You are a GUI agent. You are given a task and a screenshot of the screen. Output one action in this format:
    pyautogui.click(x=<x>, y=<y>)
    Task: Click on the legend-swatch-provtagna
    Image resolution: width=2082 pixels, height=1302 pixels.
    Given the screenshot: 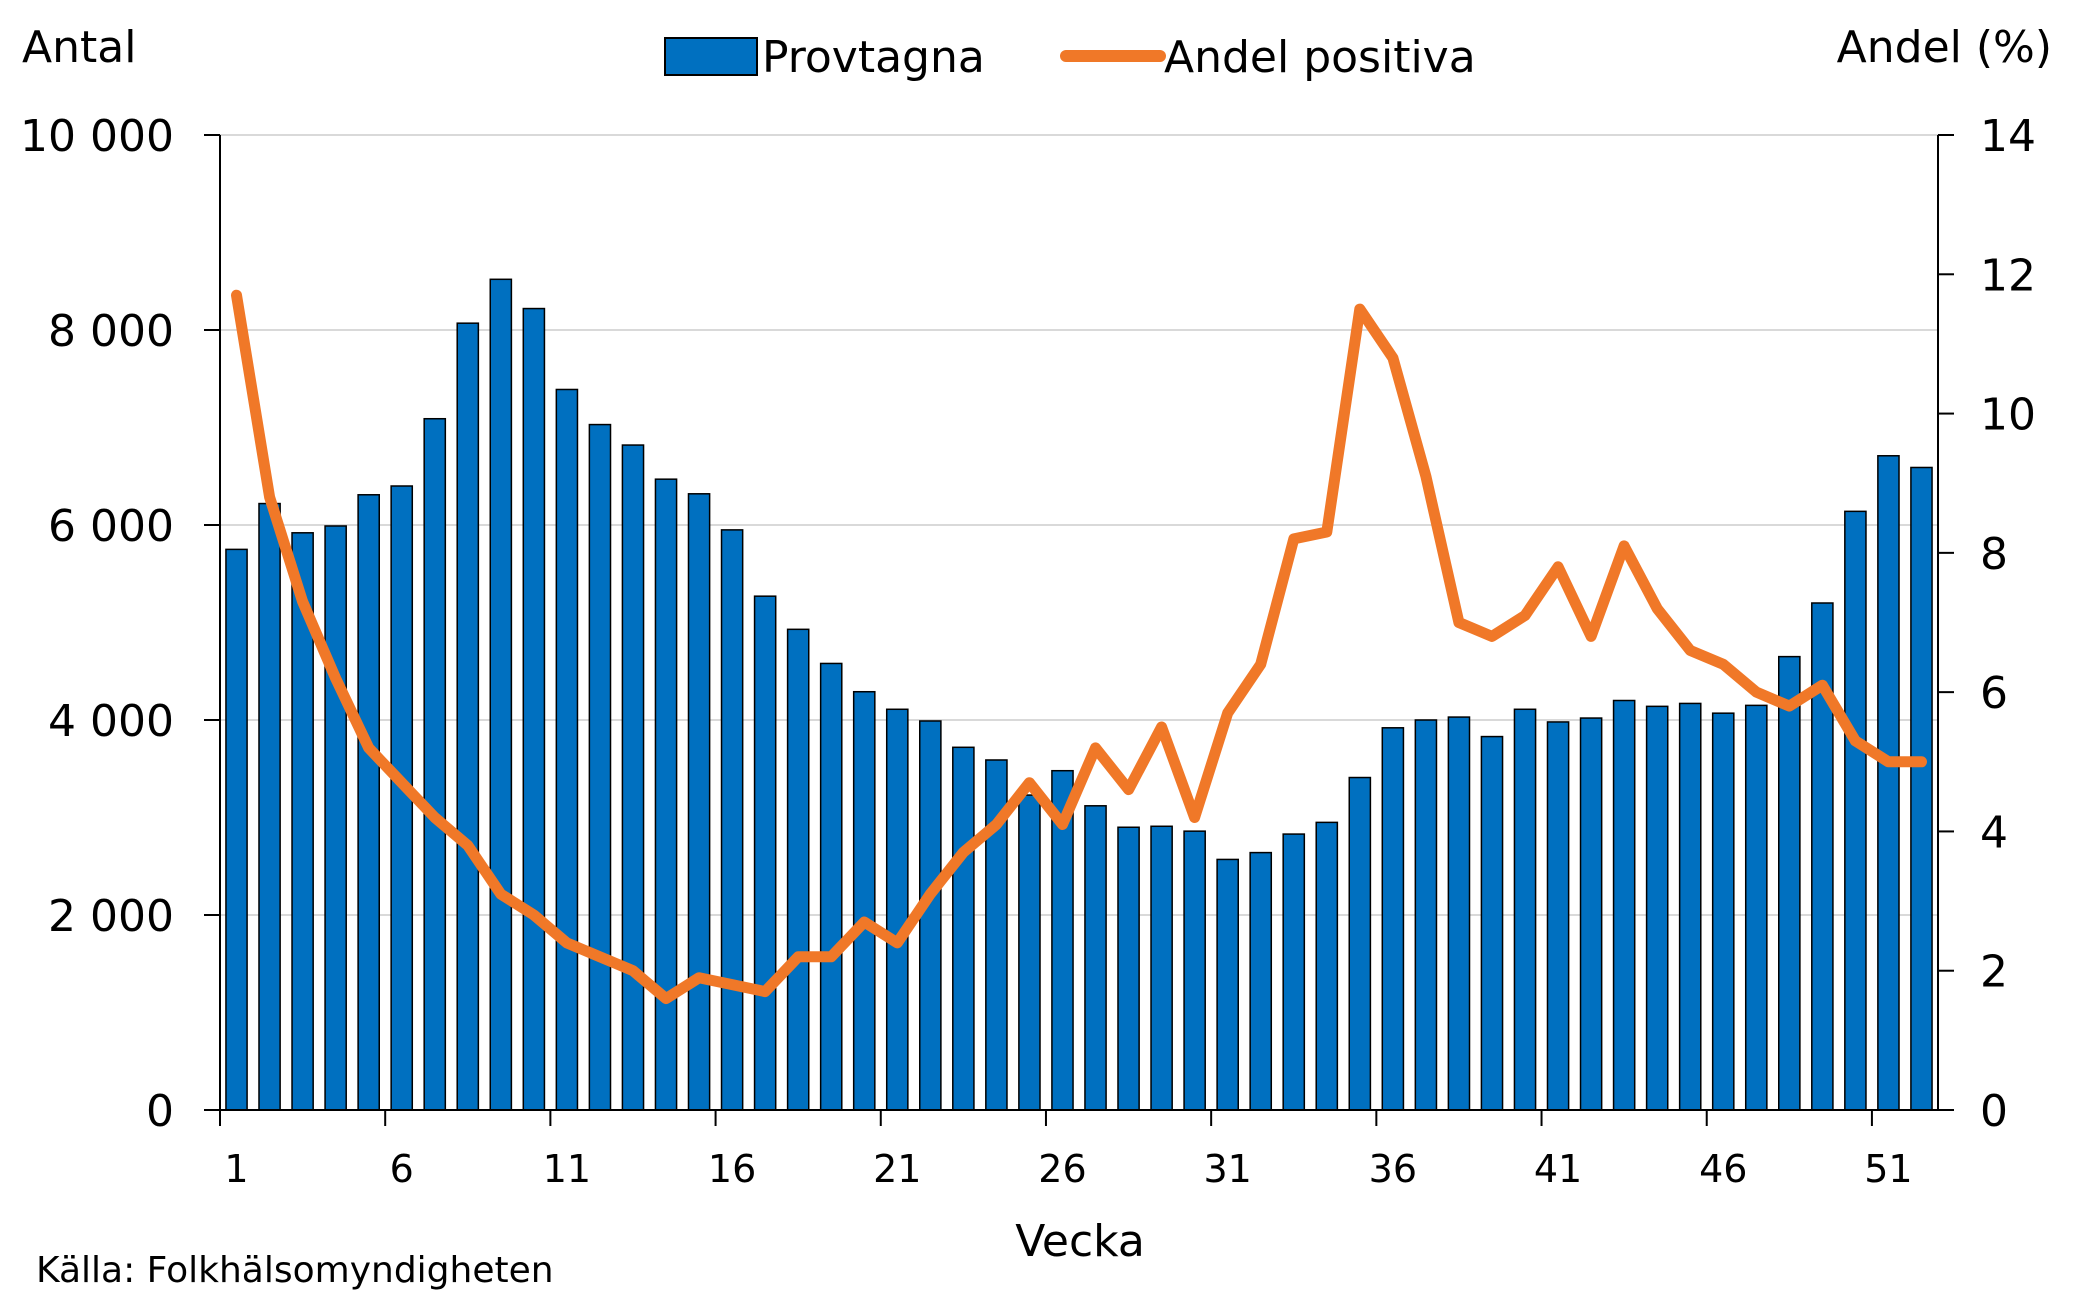 What is the action you would take?
    pyautogui.click(x=711, y=56)
    